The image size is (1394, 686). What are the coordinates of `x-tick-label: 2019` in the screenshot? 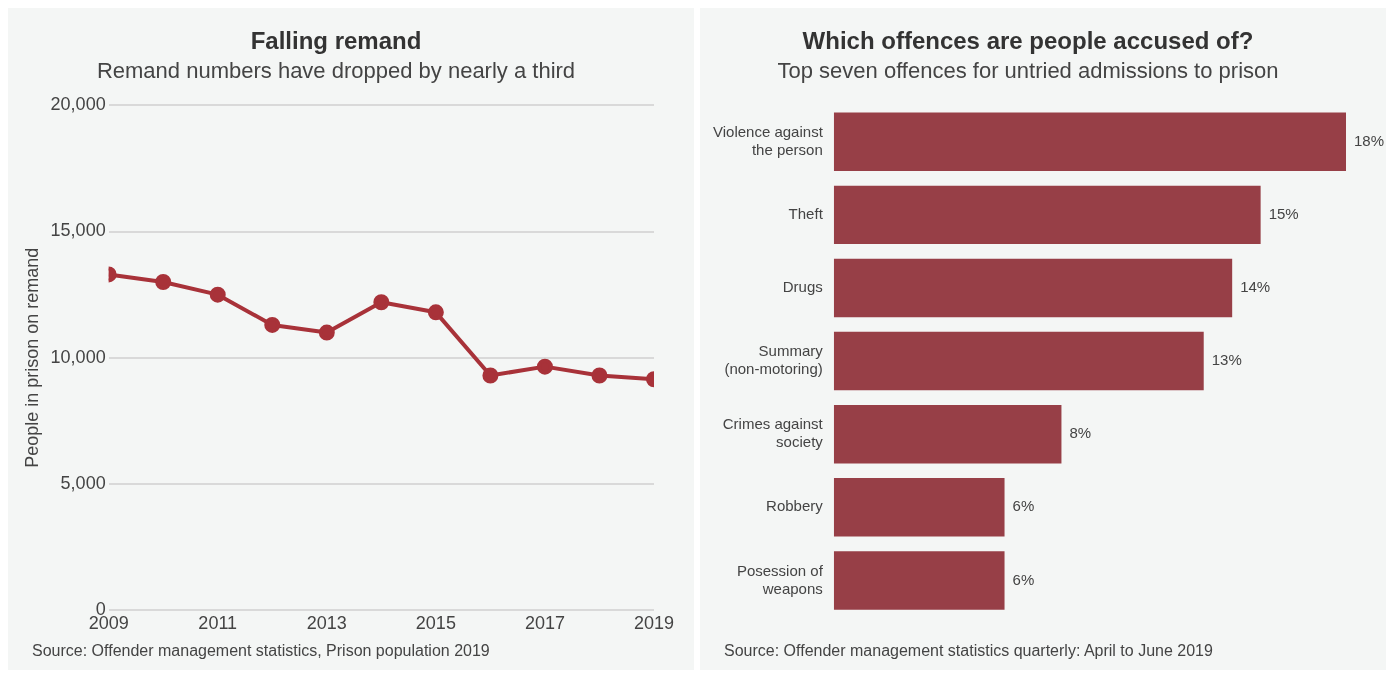 It's located at (654, 623).